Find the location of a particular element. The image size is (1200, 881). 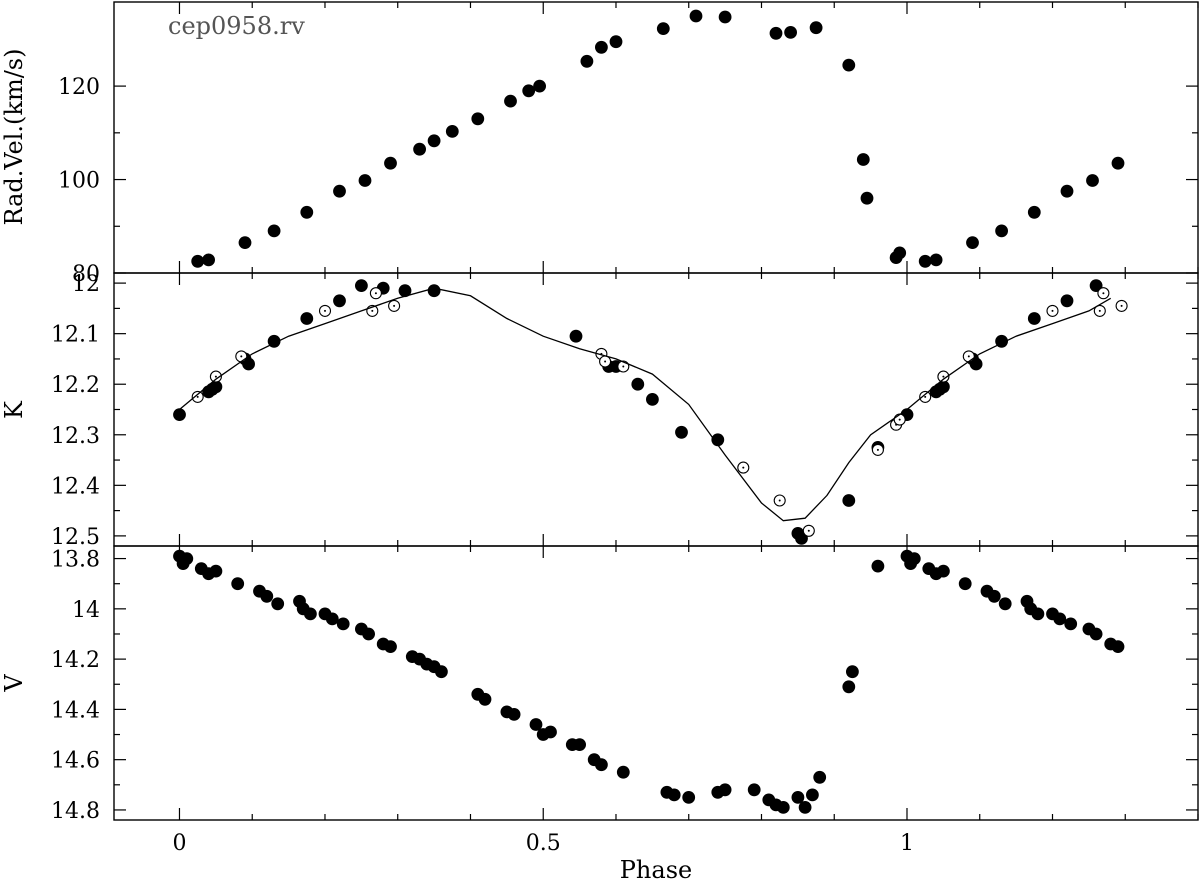

y-axis-label-k: K is located at coordinates (14, 409).